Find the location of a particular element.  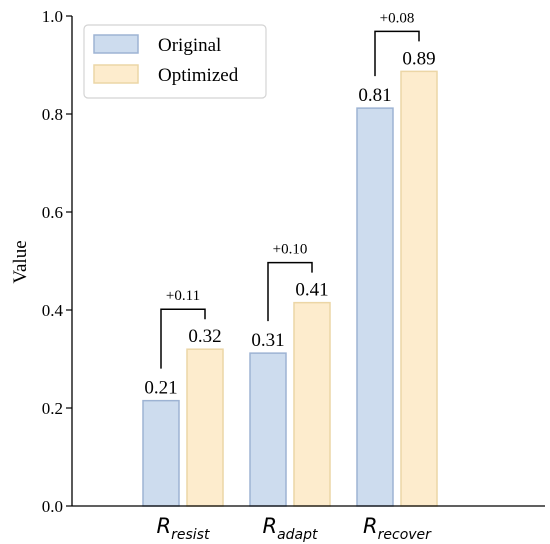

data-label: 0.89 is located at coordinates (418, 58).